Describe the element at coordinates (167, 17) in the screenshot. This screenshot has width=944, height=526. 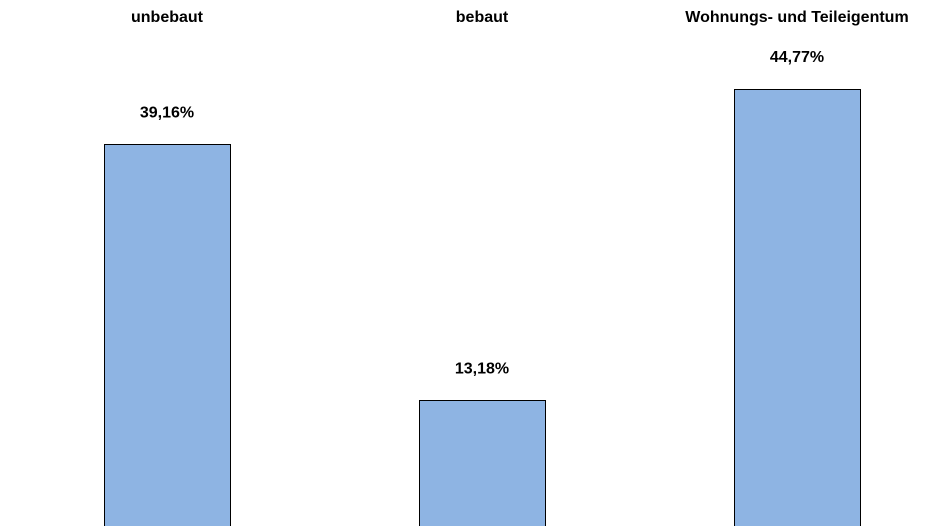
I see `category-label: unbebaut` at that location.